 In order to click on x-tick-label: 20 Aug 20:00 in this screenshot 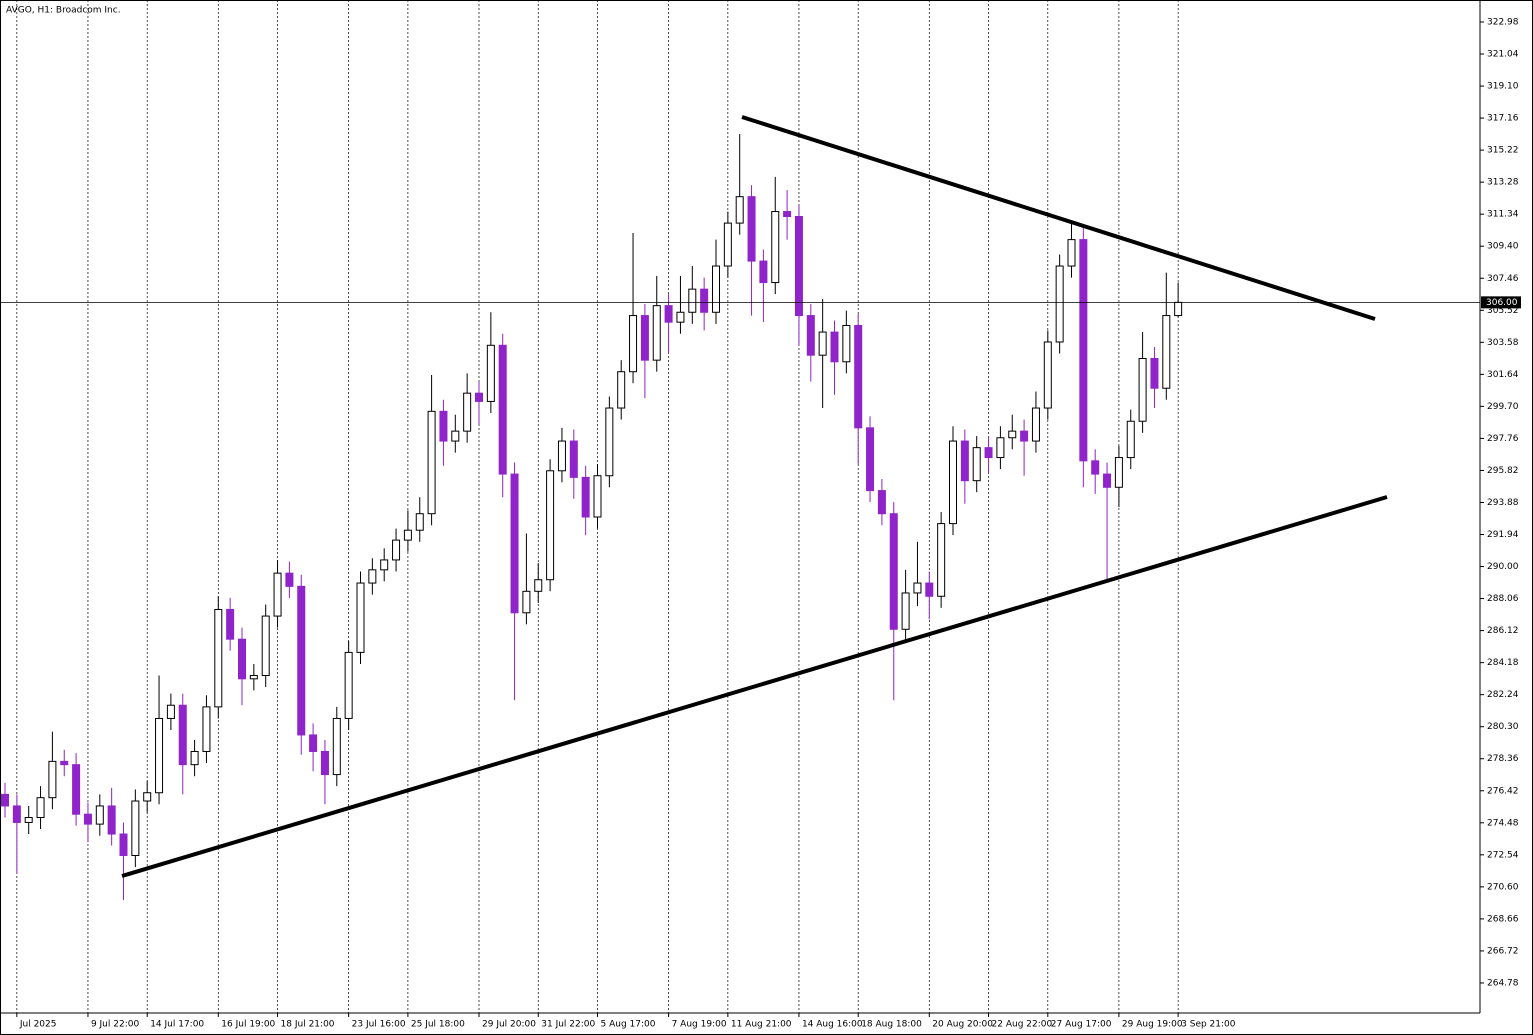, I will do `click(962, 1025)`.